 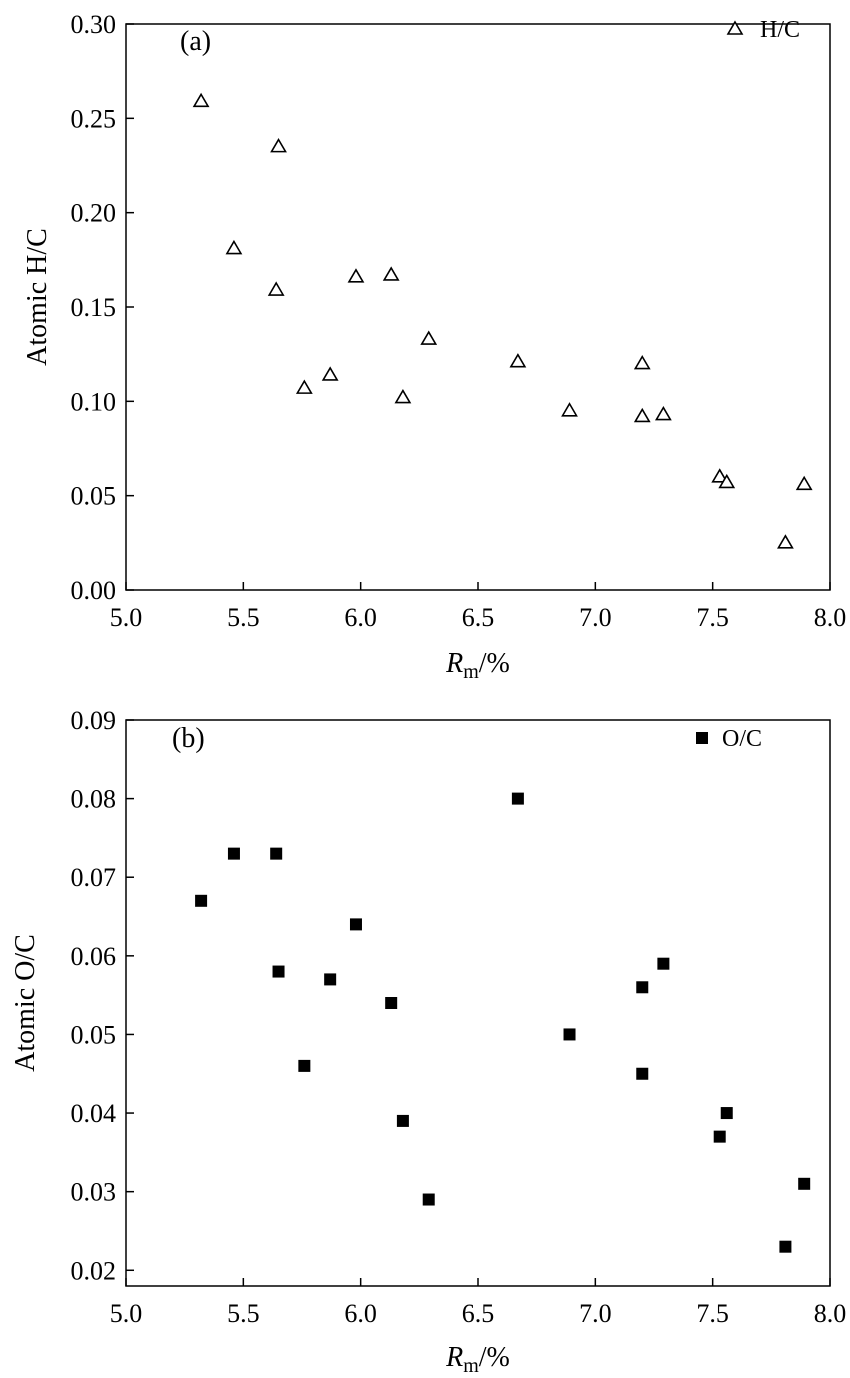 What do you see at coordinates (494, 1357) in the screenshot?
I see `panel-b-x-axis-label-rest: /%` at bounding box center [494, 1357].